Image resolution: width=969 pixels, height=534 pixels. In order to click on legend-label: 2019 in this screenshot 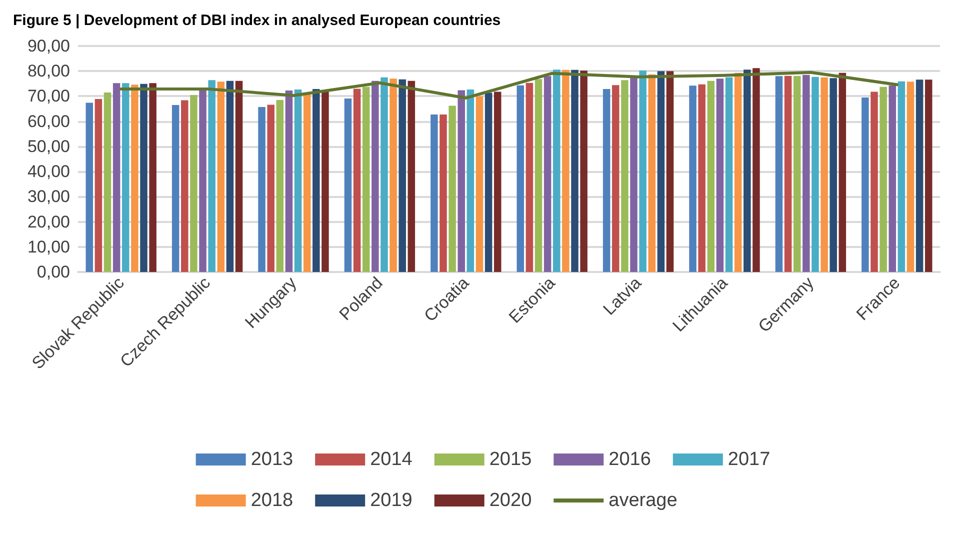, I will do `click(391, 500)`.